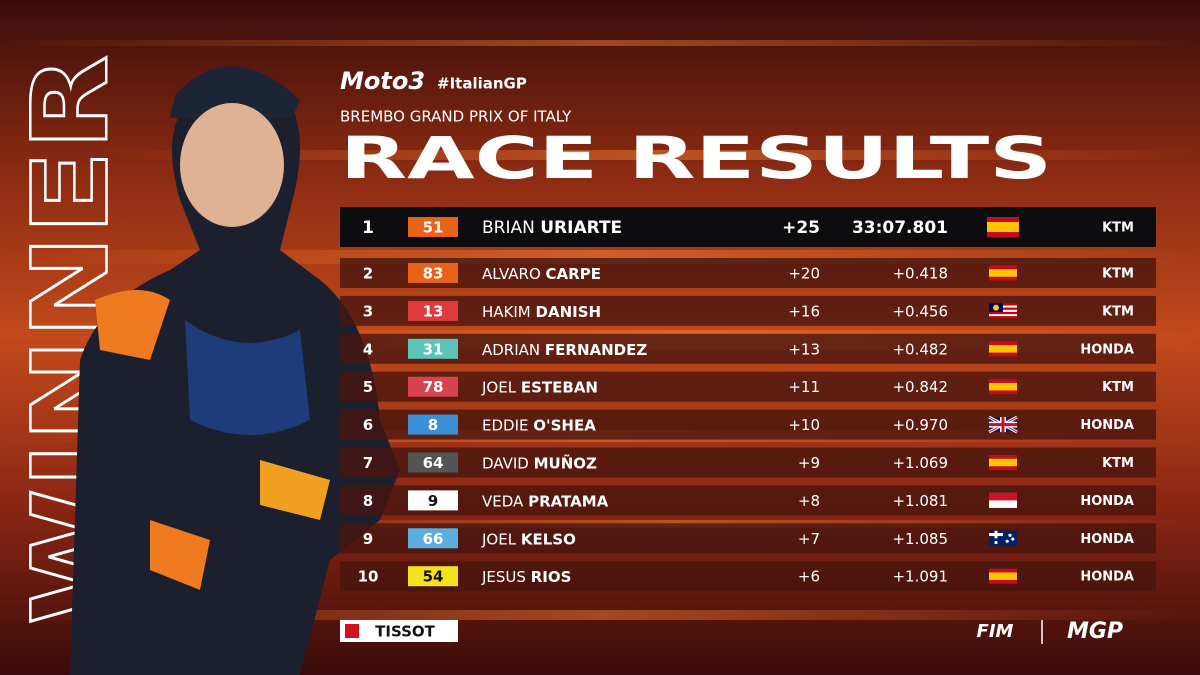 The height and width of the screenshot is (675, 1200). Describe the element at coordinates (920, 387) in the screenshot. I see `time: +0.842` at that location.